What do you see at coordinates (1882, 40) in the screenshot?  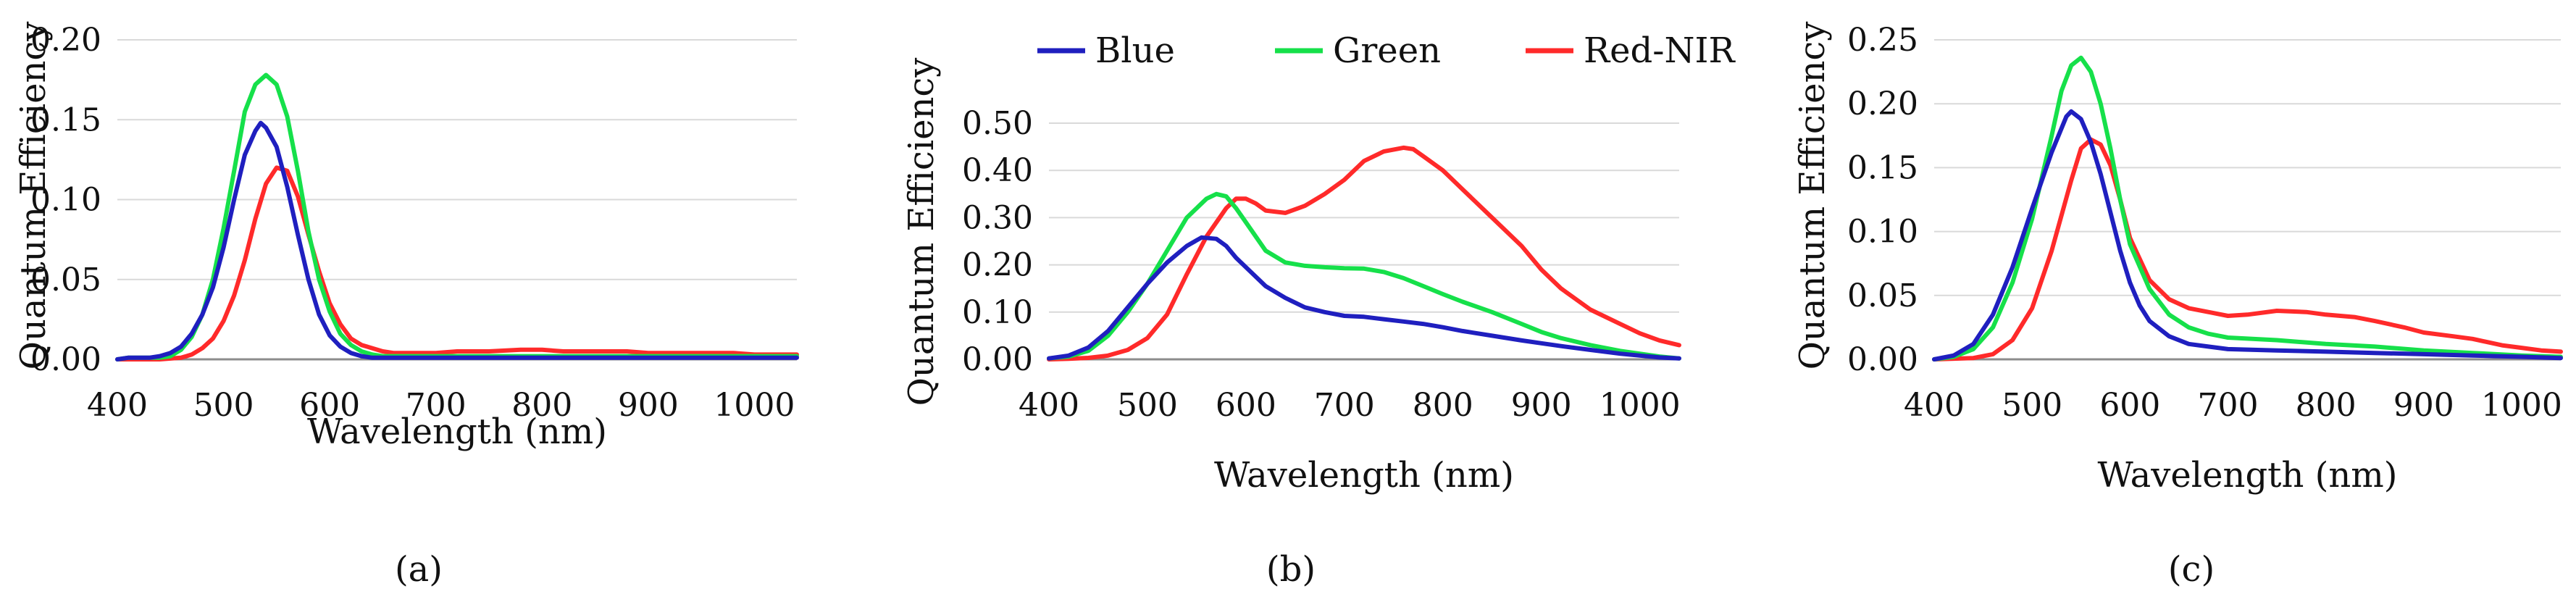 I see `y-tick-label: 0.25` at bounding box center [1882, 40].